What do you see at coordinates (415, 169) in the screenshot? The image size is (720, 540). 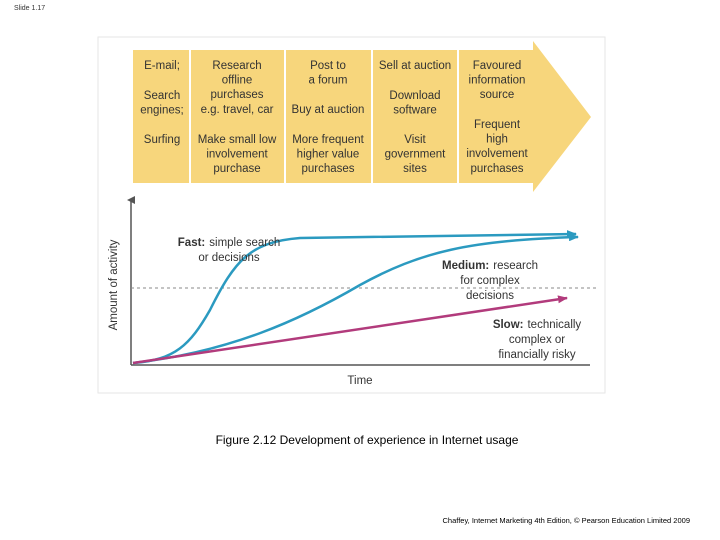 I see `stage-text: sites` at bounding box center [415, 169].